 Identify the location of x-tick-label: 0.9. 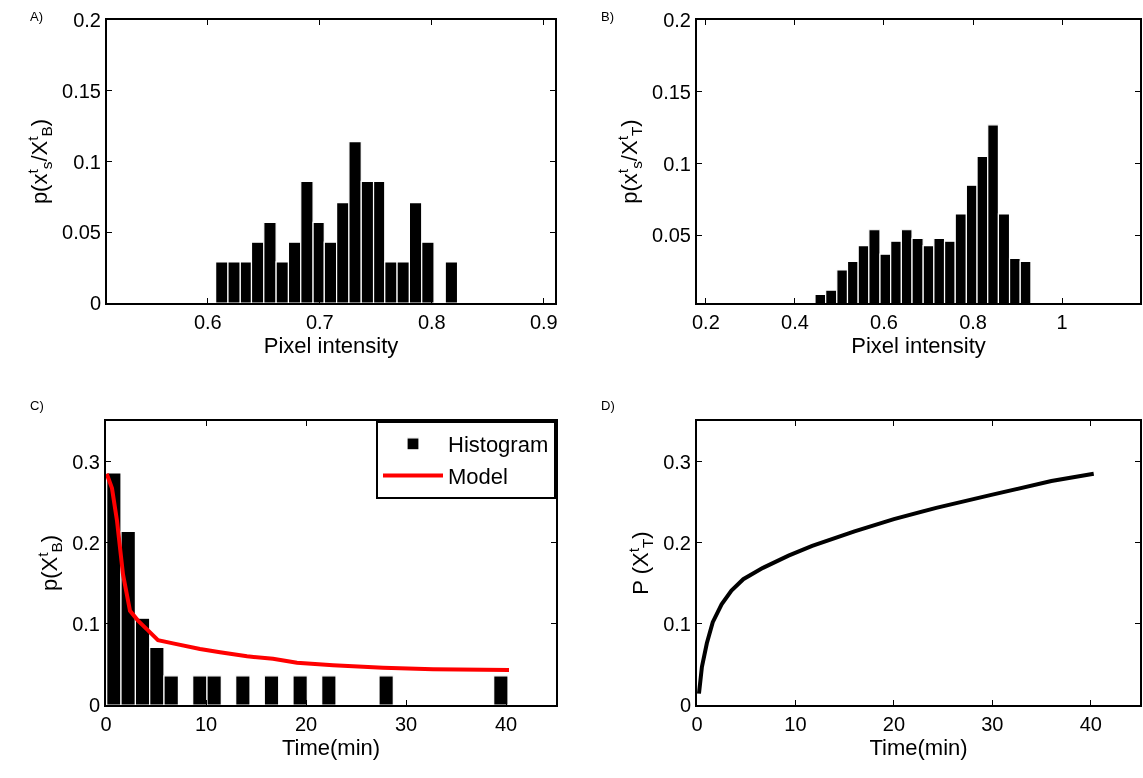
(543, 322).